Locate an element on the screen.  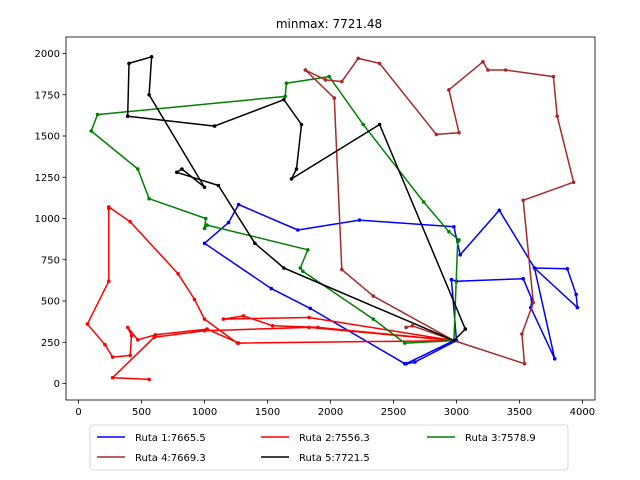
x-tick-label: 3500 is located at coordinates (519, 412).